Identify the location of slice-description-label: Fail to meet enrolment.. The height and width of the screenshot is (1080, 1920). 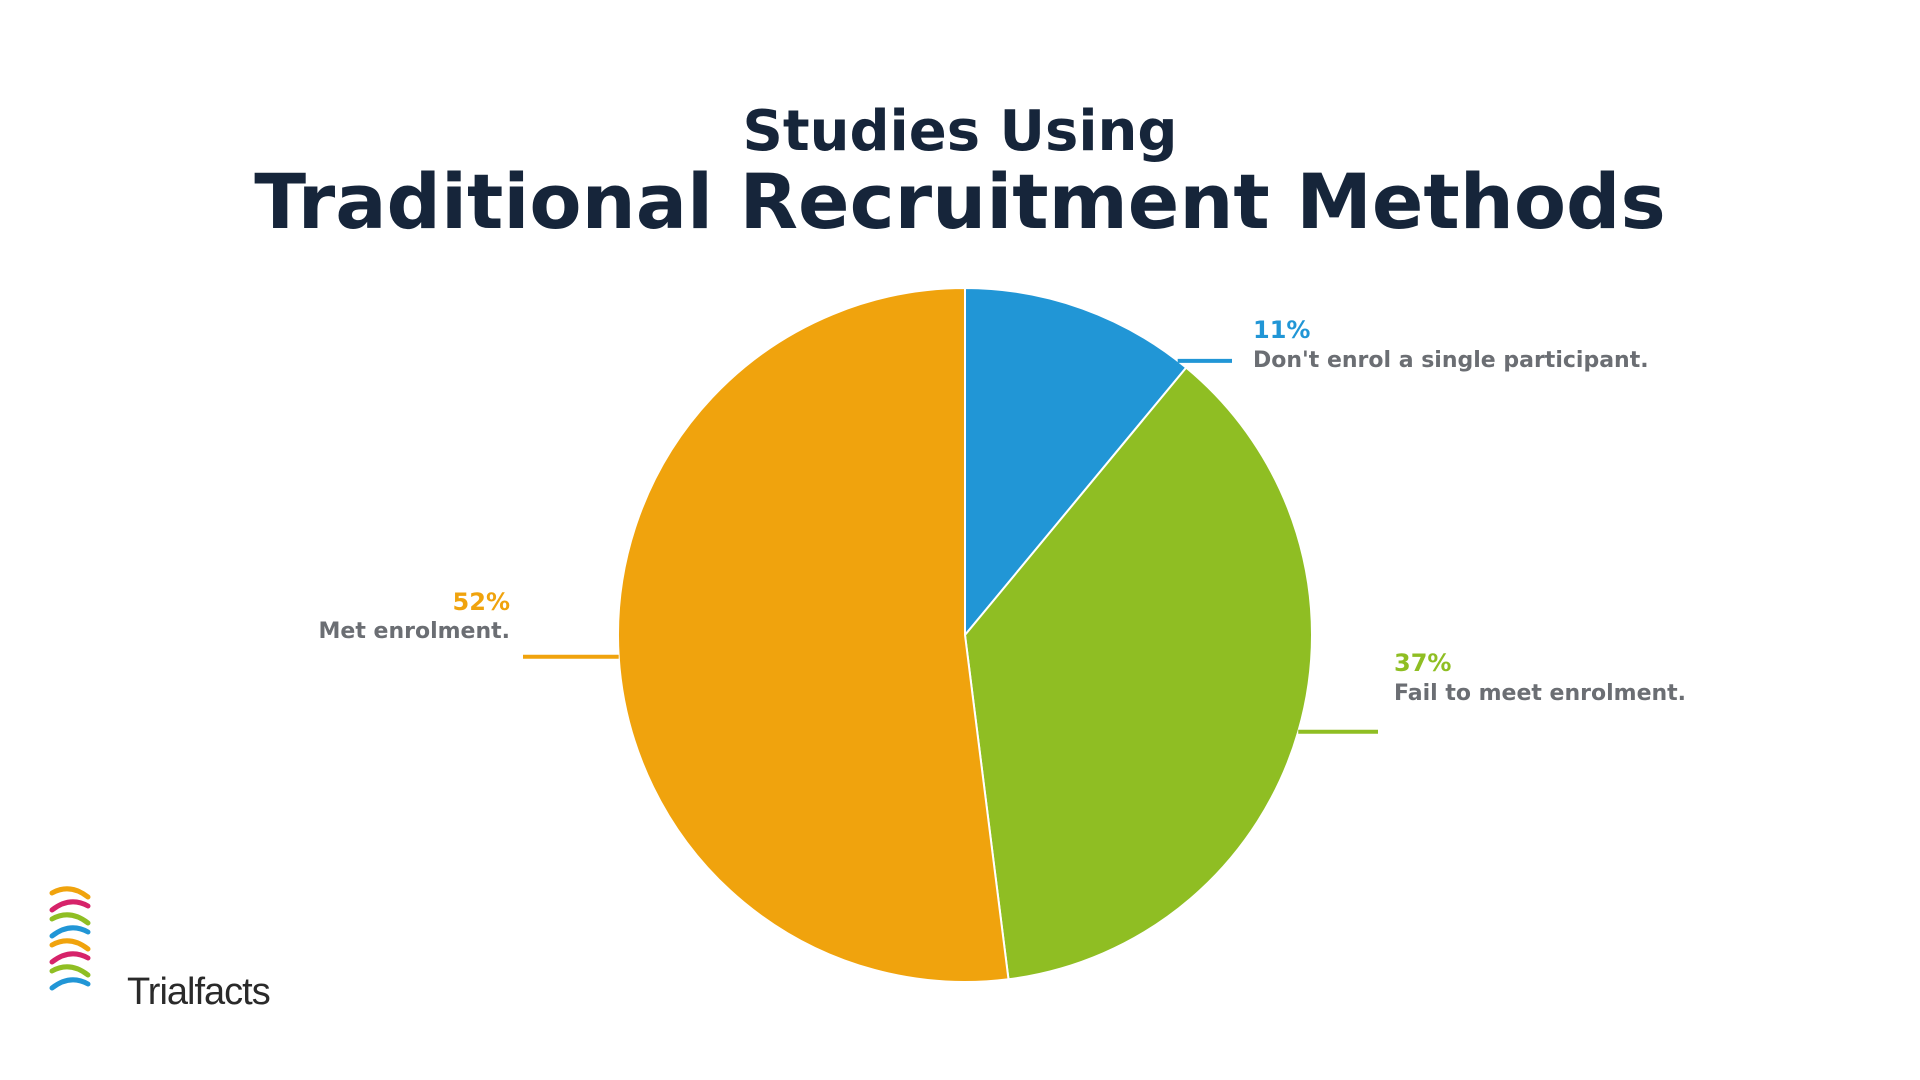
(1540, 693).